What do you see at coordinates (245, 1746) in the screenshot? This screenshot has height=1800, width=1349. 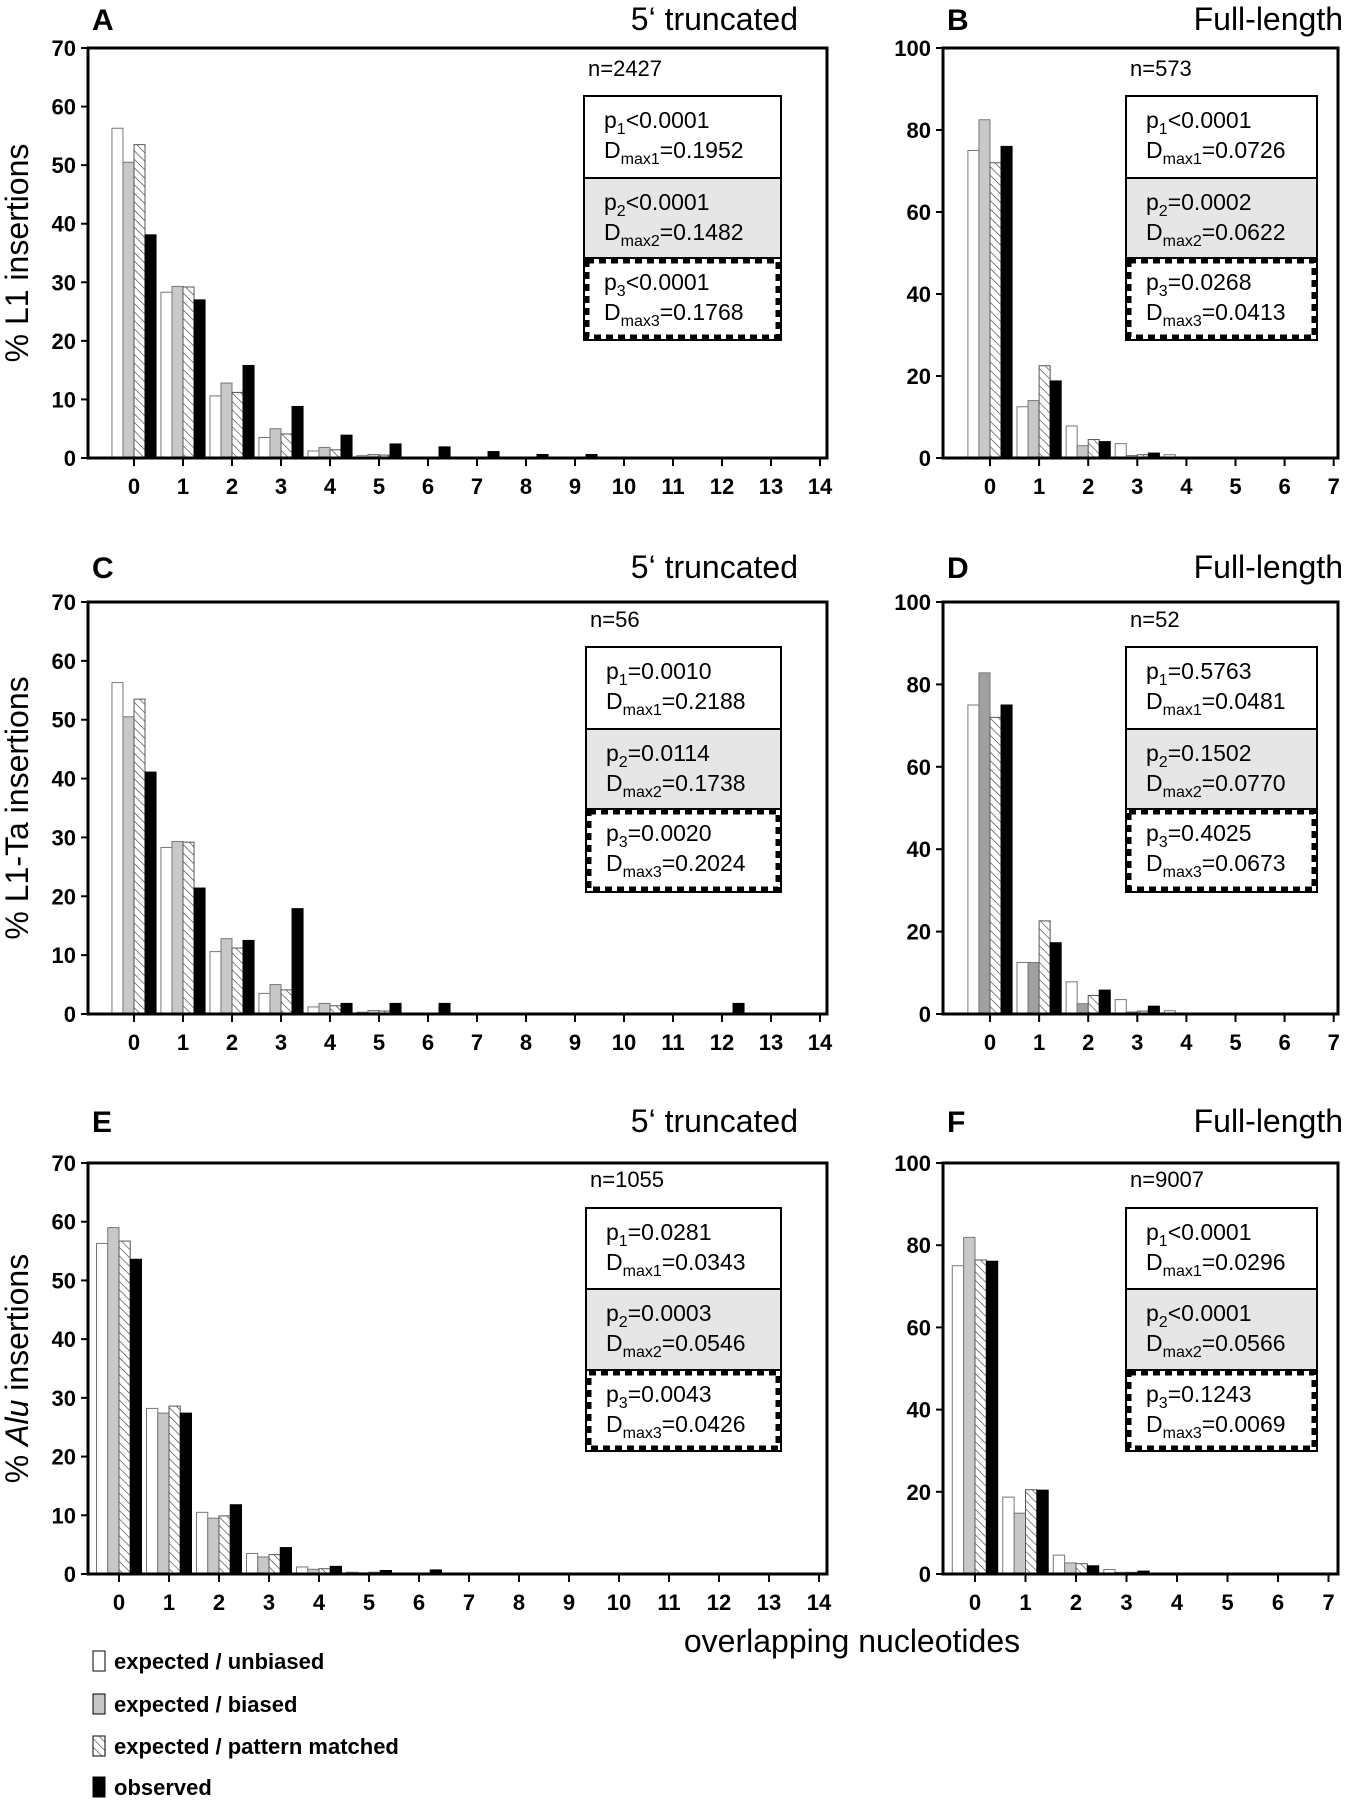 I see `legend-entry: expected / pattern matched` at bounding box center [245, 1746].